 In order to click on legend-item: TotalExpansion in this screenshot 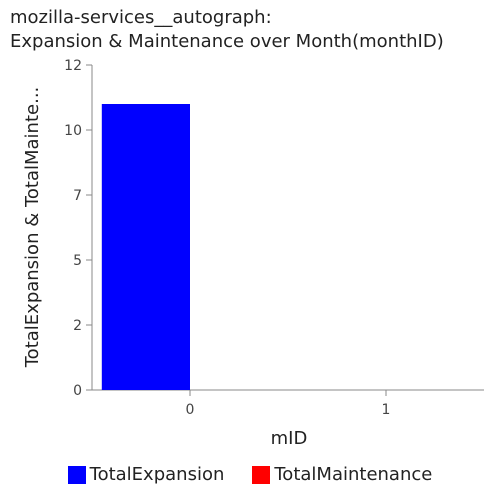, I will do `click(146, 474)`.